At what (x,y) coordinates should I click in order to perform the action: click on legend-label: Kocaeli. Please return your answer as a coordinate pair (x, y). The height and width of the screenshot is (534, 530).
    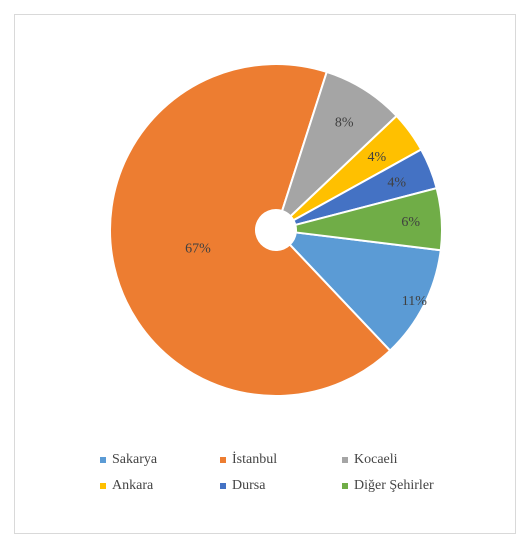
    Looking at the image, I should click on (376, 459).